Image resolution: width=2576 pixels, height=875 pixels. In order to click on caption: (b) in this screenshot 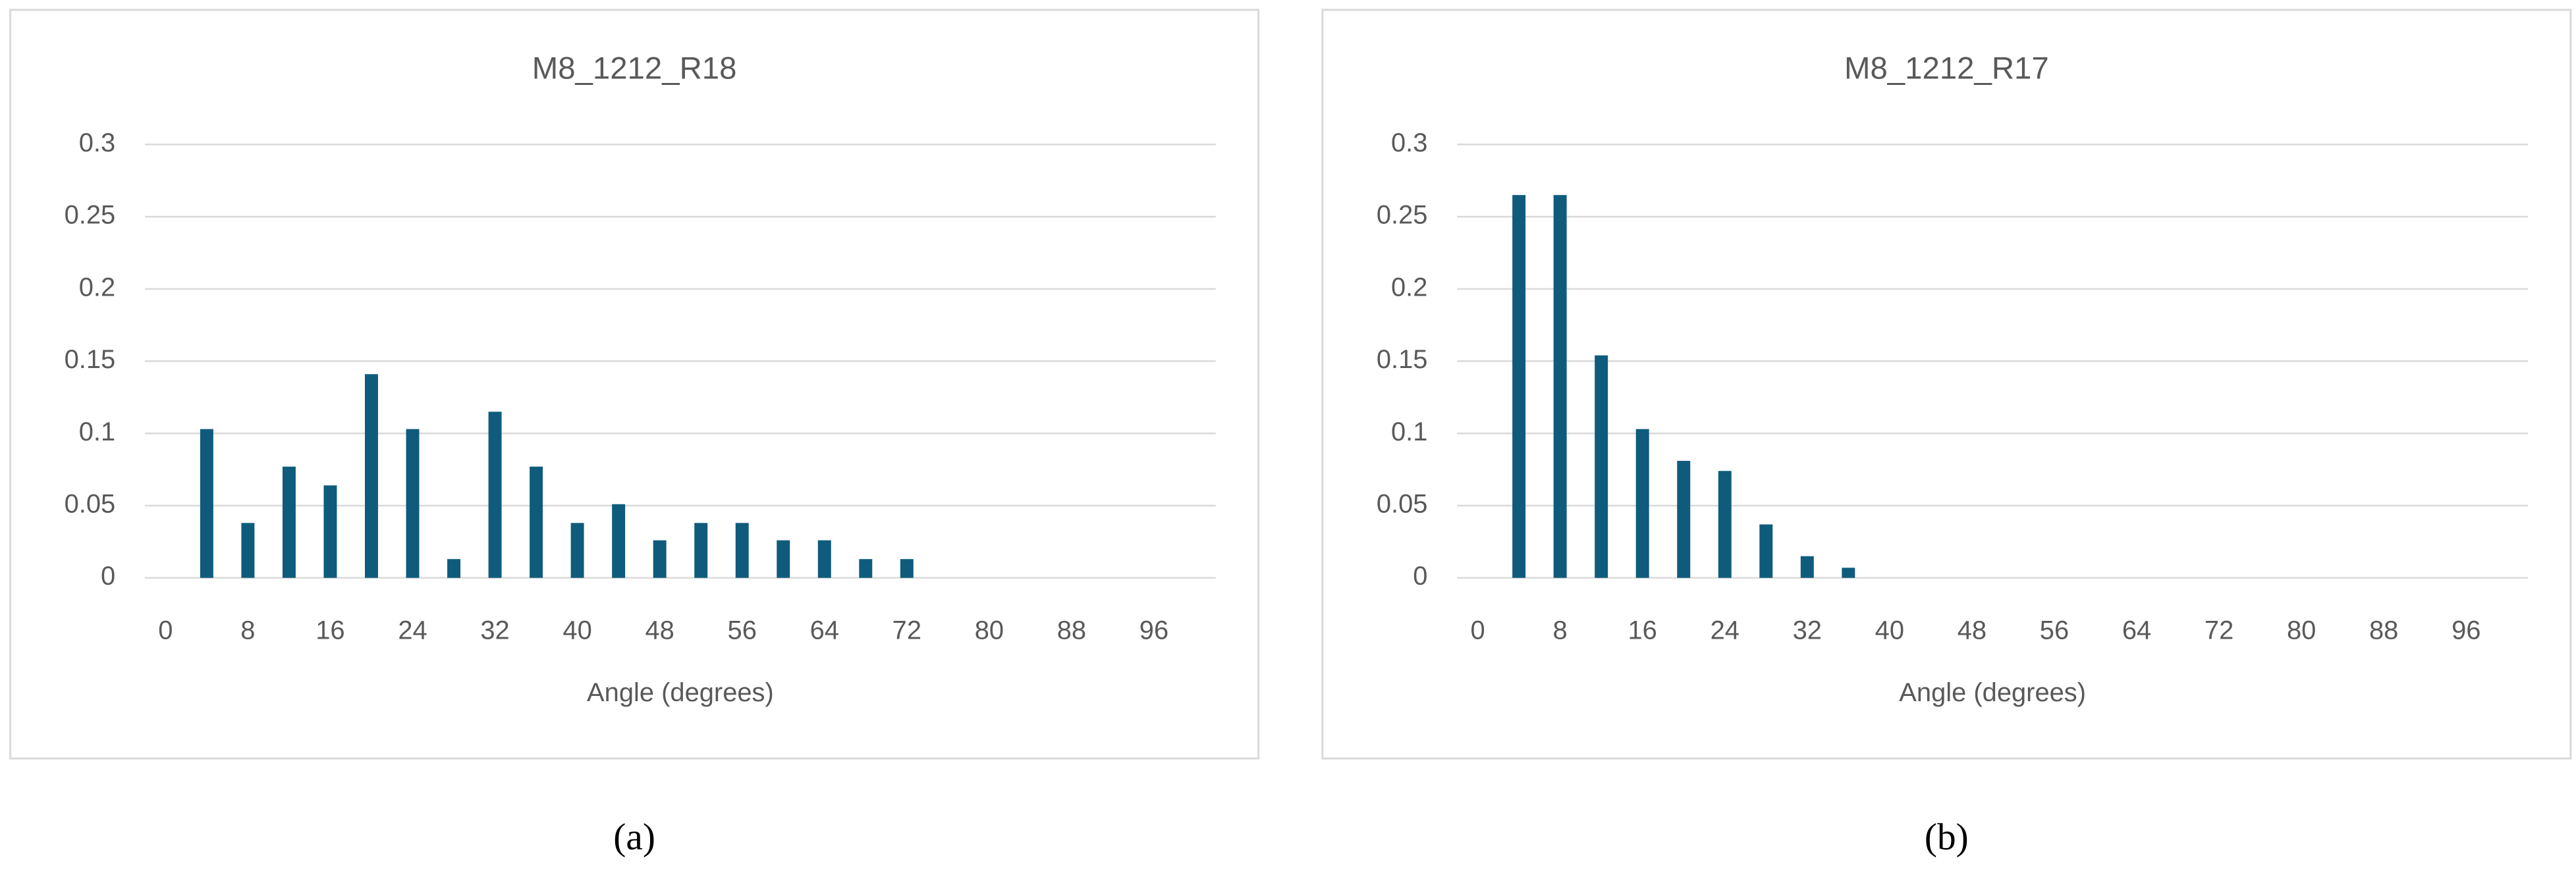, I will do `click(1947, 837)`.